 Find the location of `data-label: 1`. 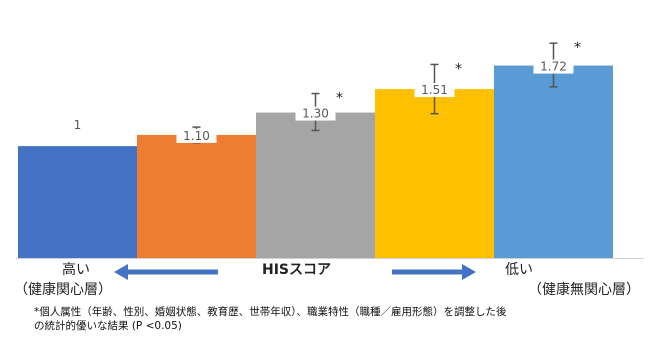

data-label: 1 is located at coordinates (78, 125).